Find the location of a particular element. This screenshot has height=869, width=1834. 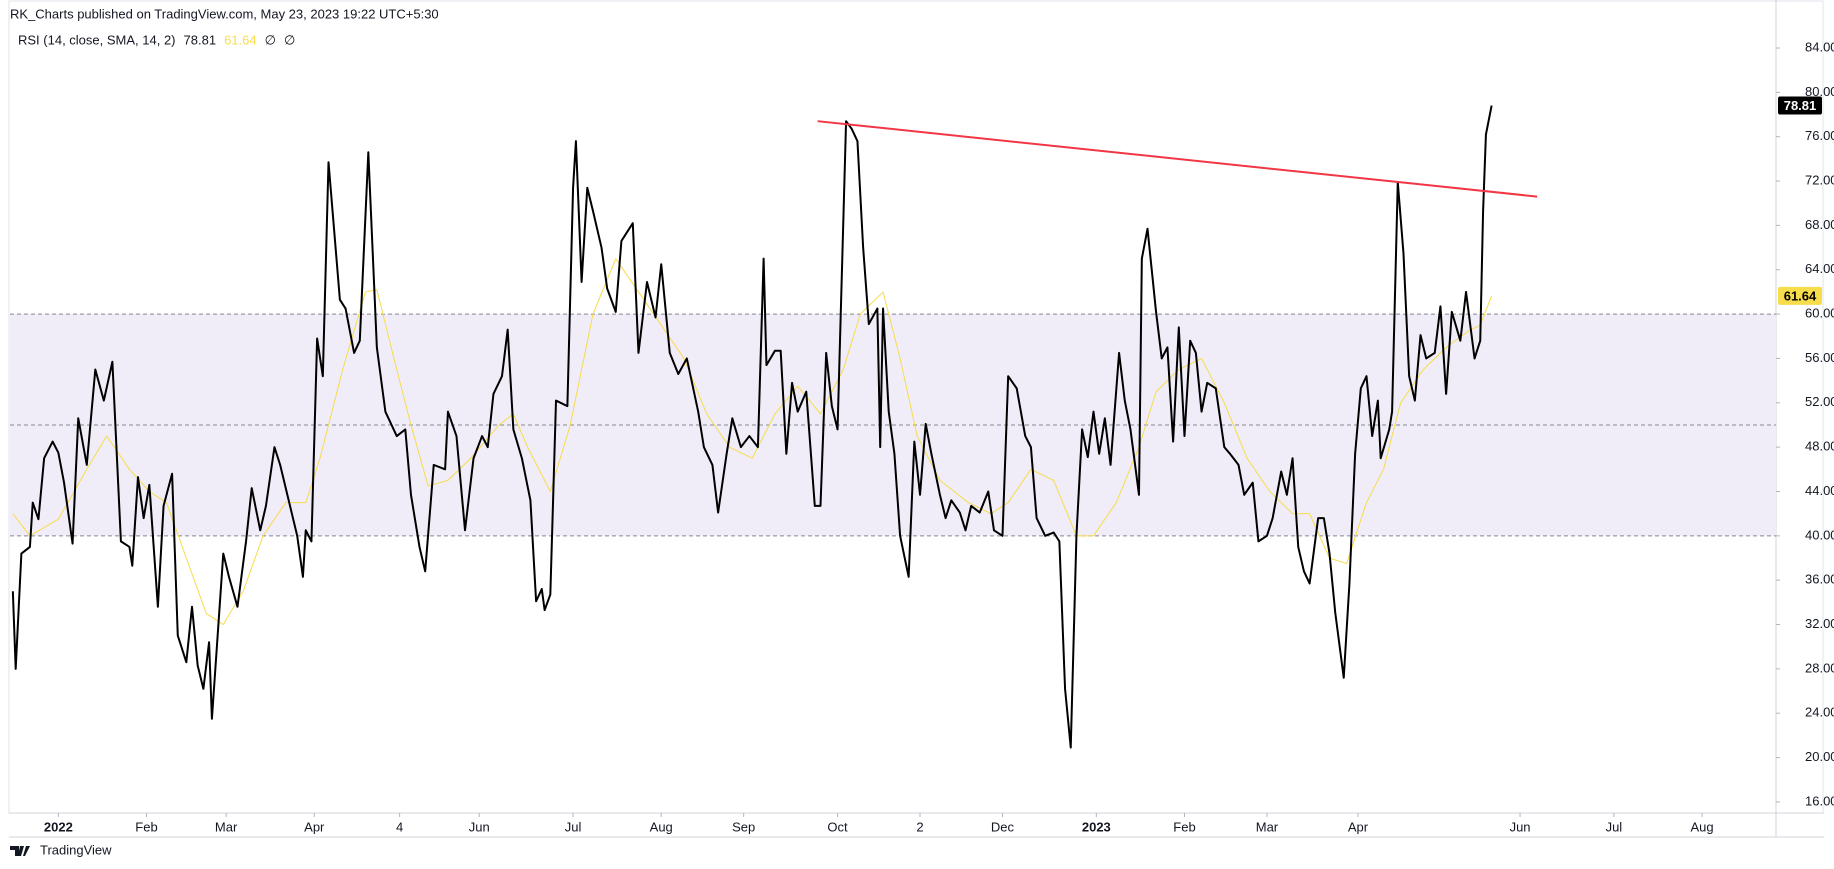

y-tick-label: 24.00 is located at coordinates (1819, 712).